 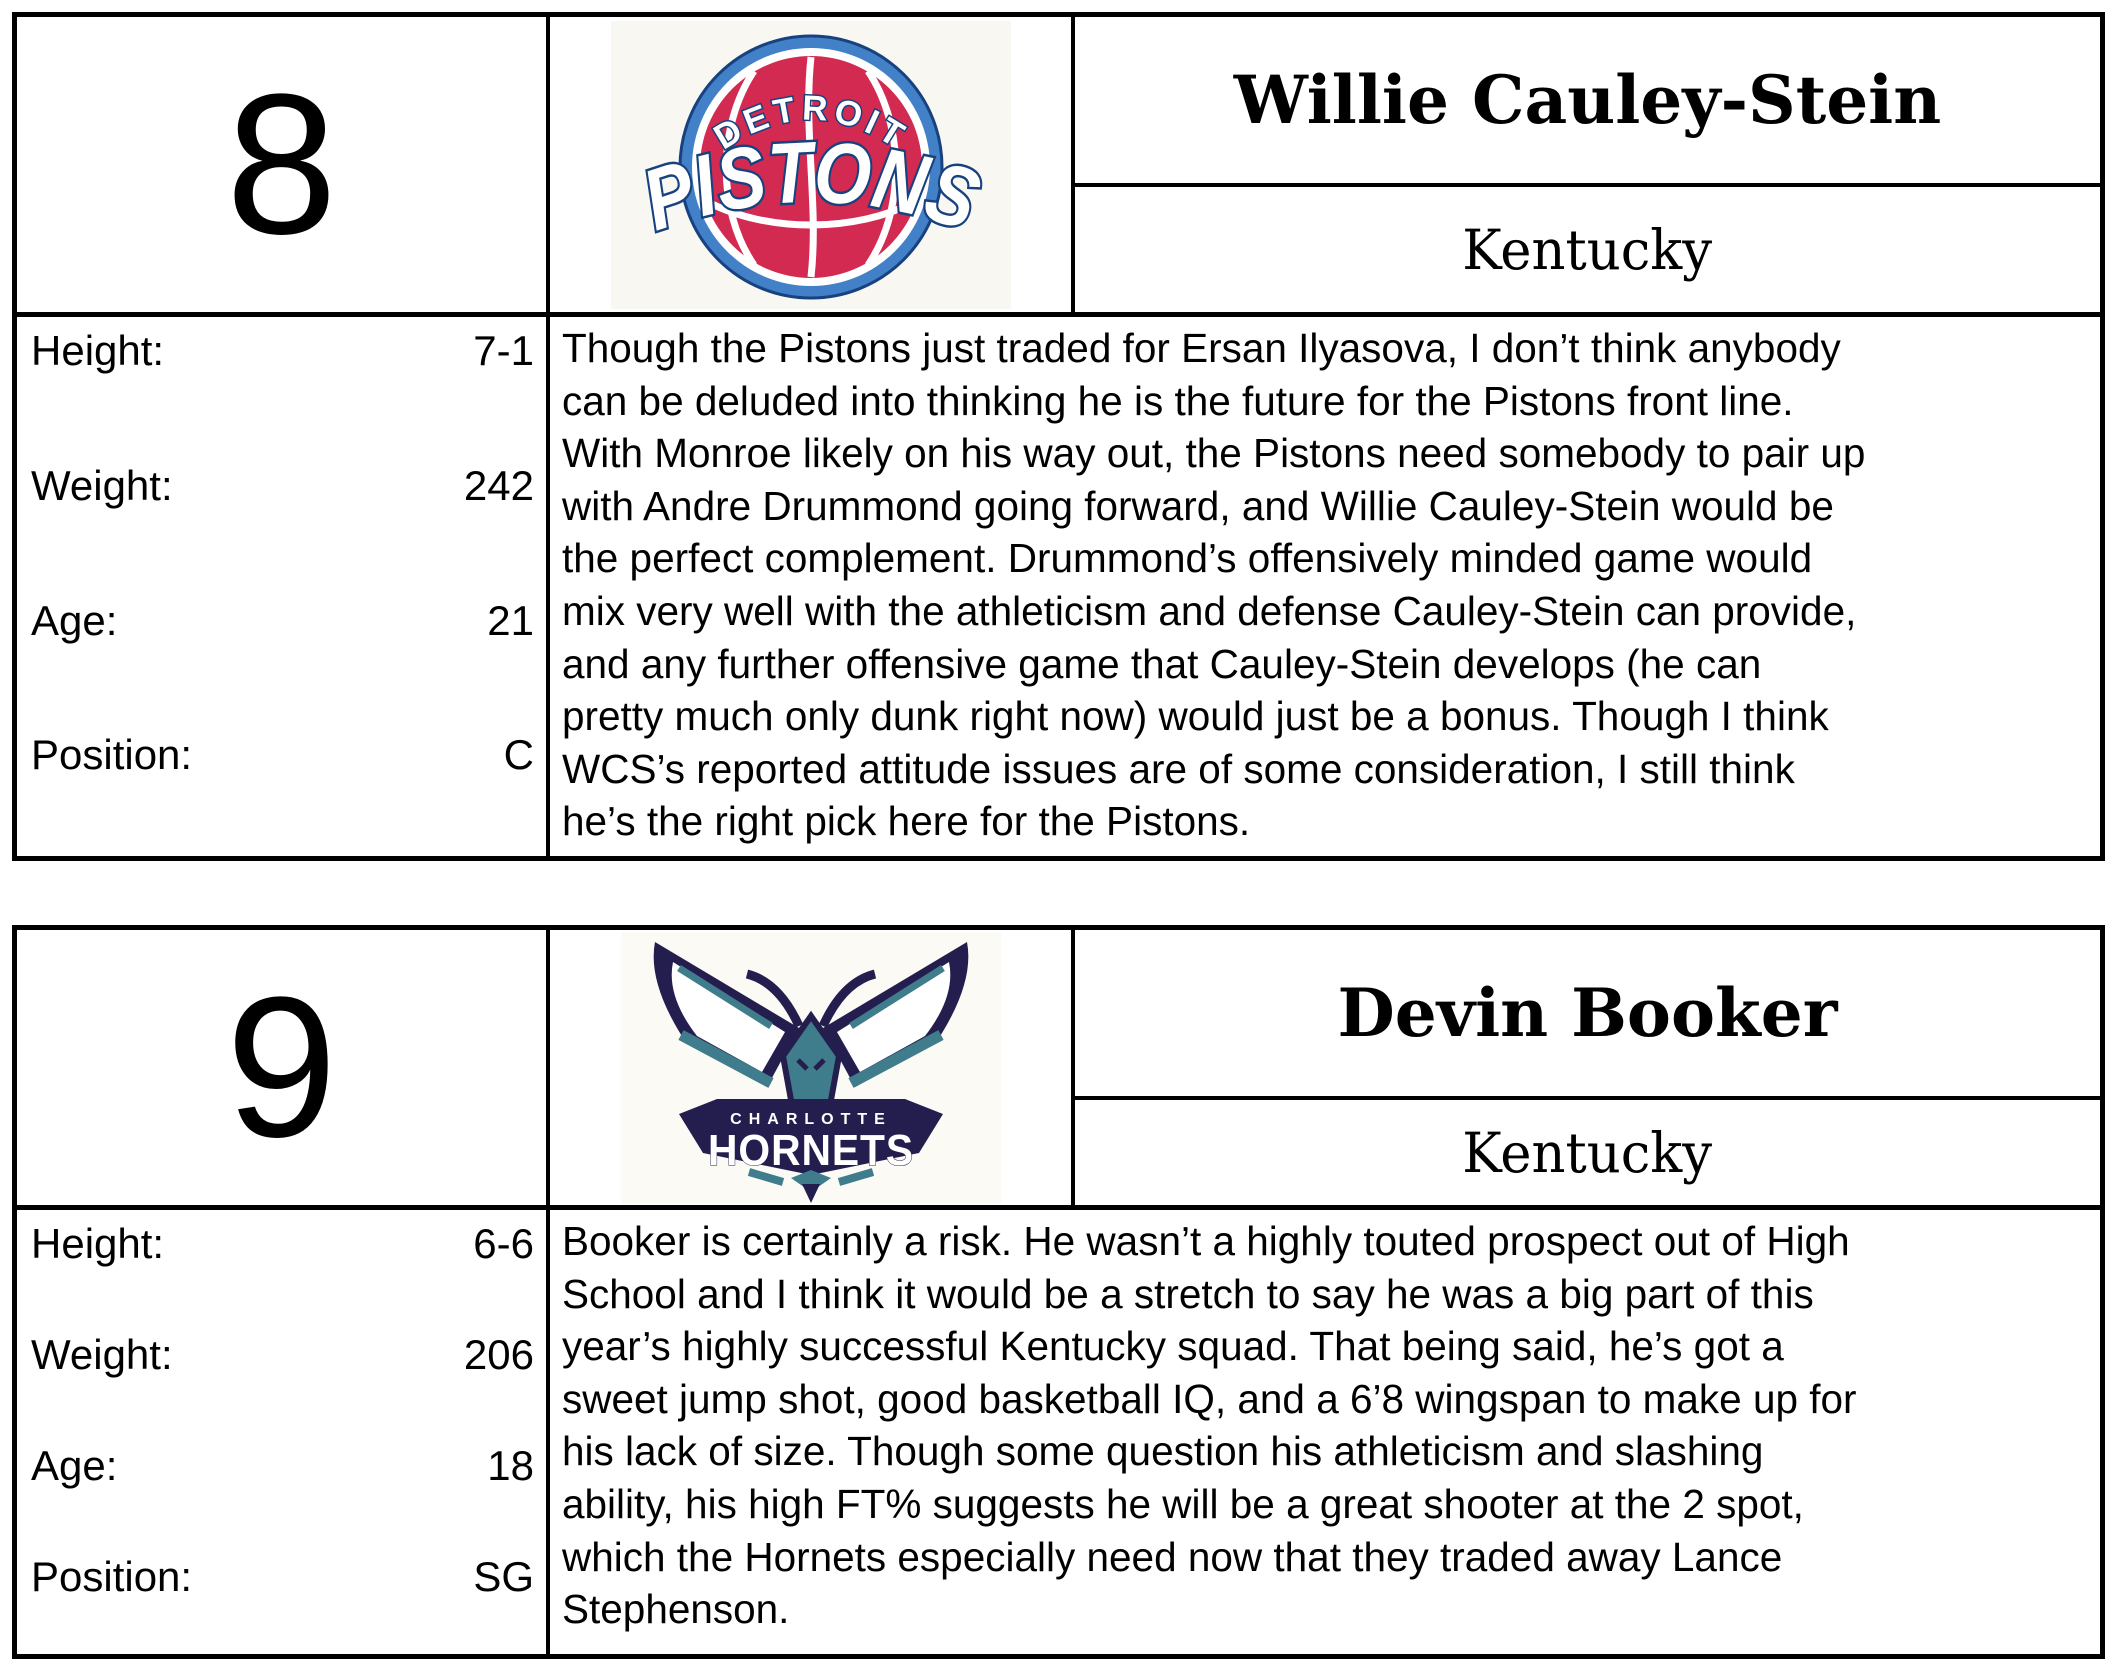 What do you see at coordinates (498, 485) in the screenshot?
I see `stat-value: 242` at bounding box center [498, 485].